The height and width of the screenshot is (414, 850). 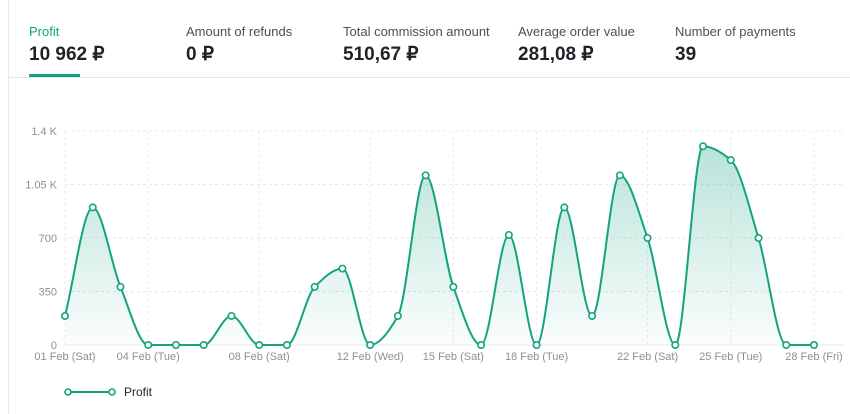 I want to click on x-tick-label: 28 Feb (Fri), so click(x=813, y=357).